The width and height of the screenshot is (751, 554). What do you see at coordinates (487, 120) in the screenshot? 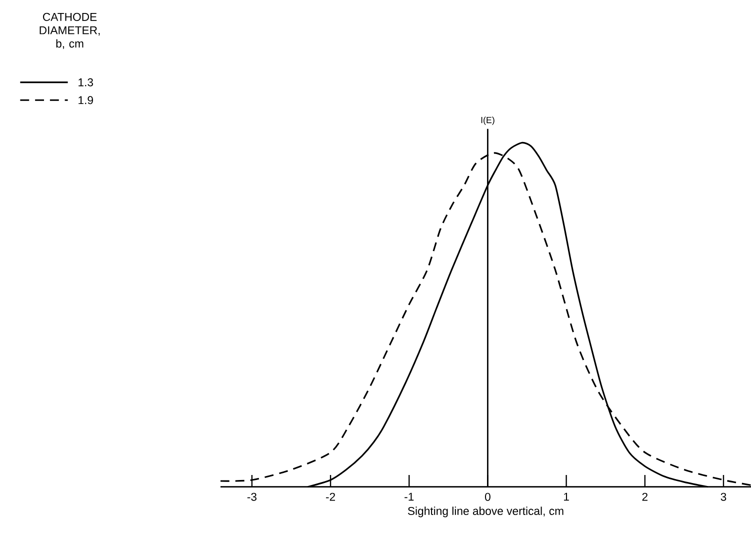
I see `y-axis-title: I(E)` at bounding box center [487, 120].